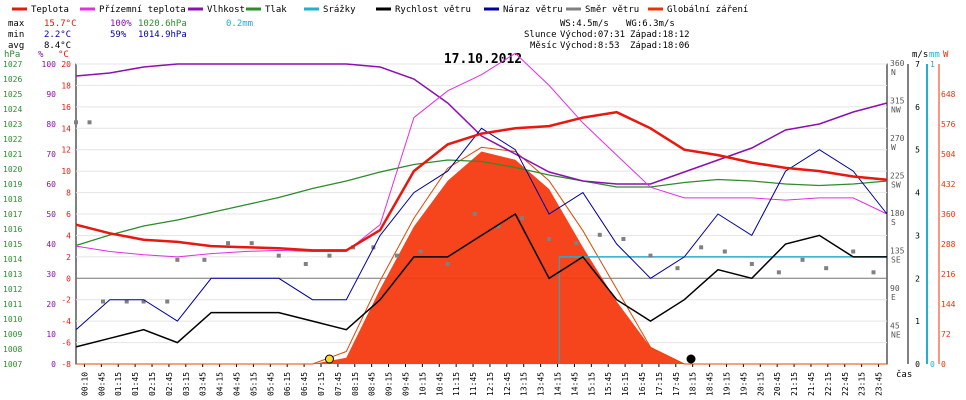  What do you see at coordinates (893, 72) in the screenshot?
I see `direction-label: N` at bounding box center [893, 72].